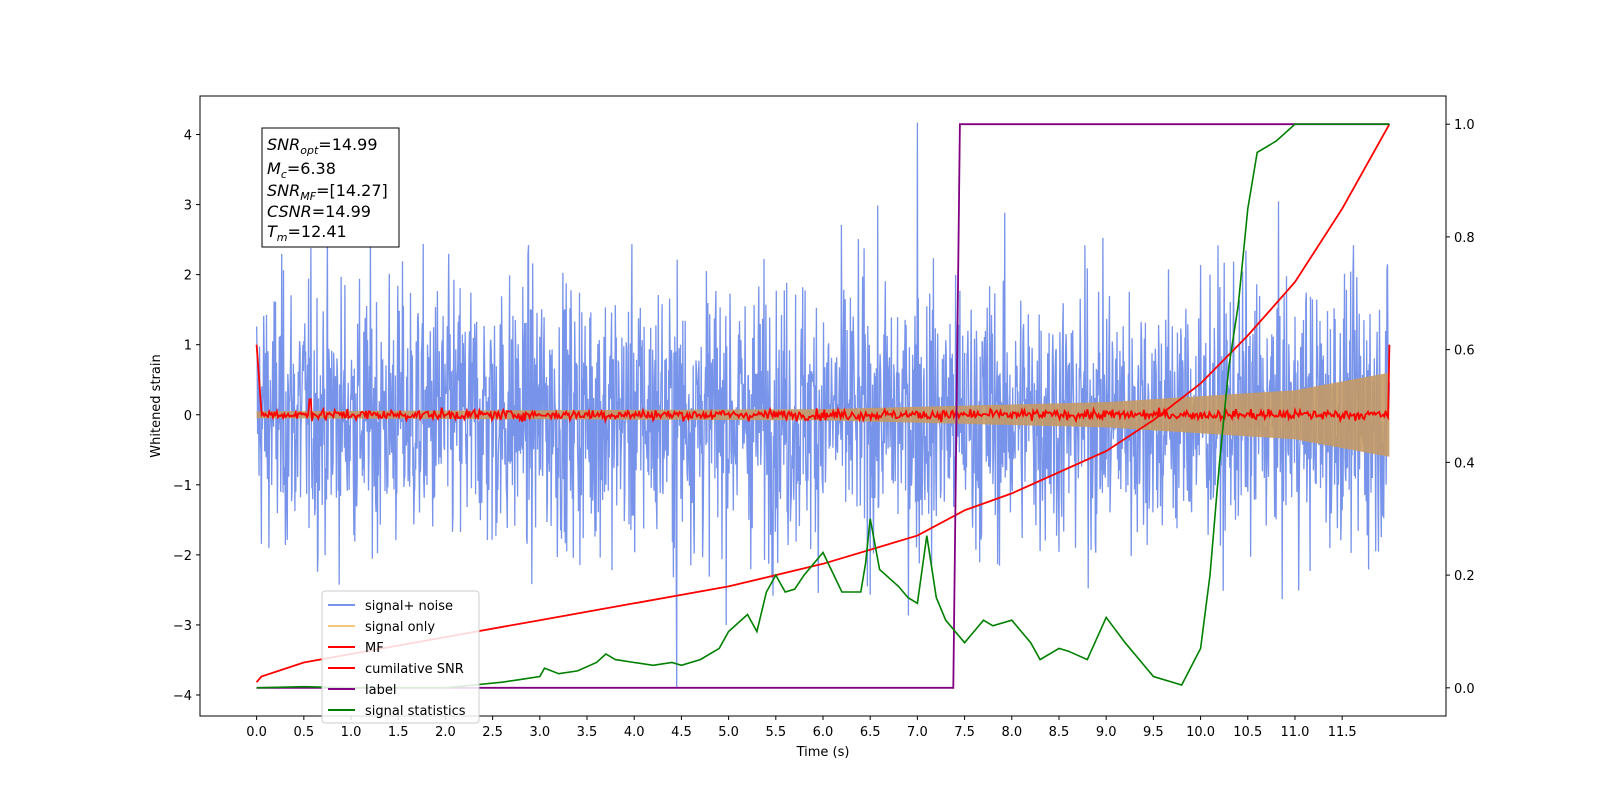 The width and height of the screenshot is (1600, 804). What do you see at coordinates (303, 732) in the screenshot?
I see `x-tick-label: 0.5` at bounding box center [303, 732].